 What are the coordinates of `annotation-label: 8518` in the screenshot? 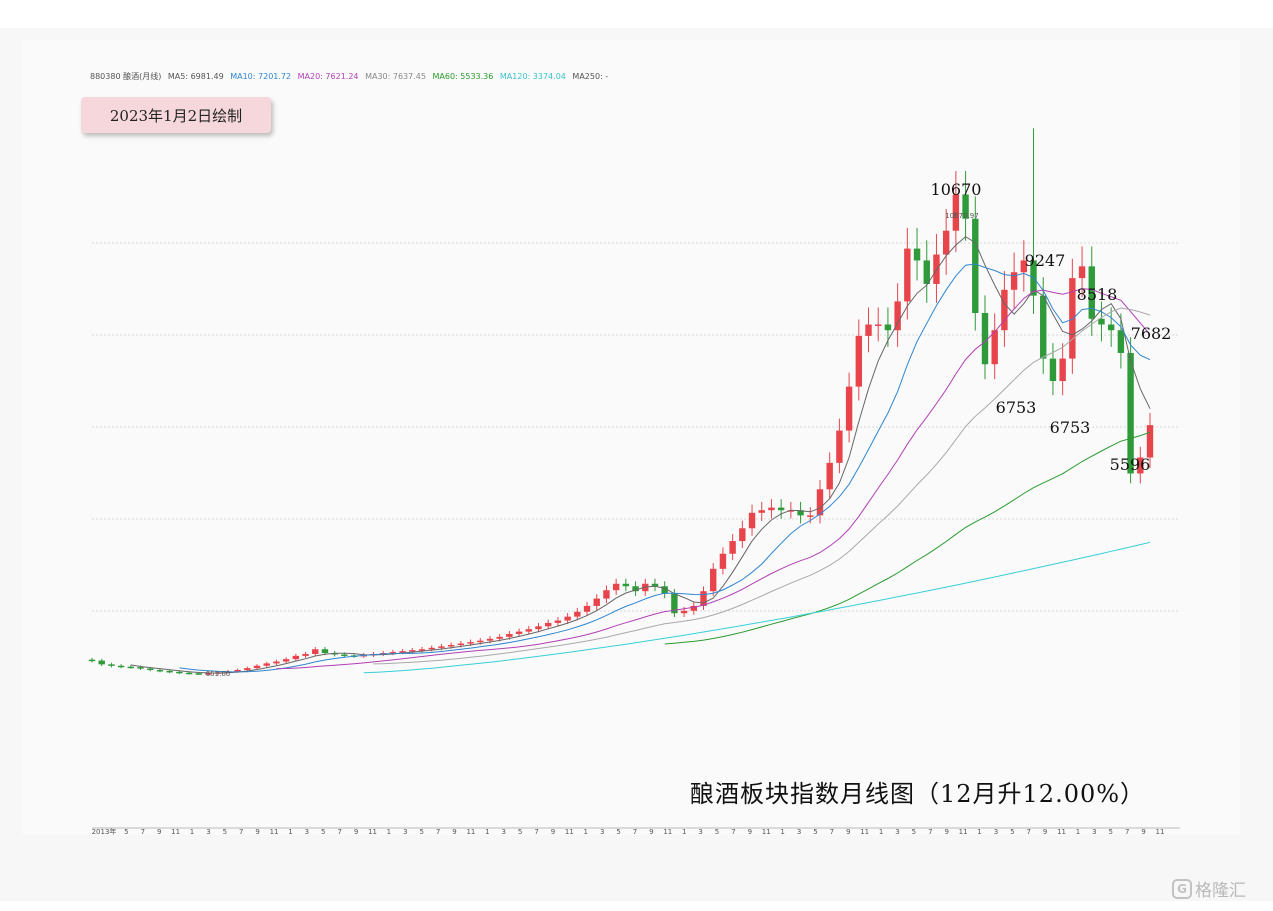 It's located at (1097, 294).